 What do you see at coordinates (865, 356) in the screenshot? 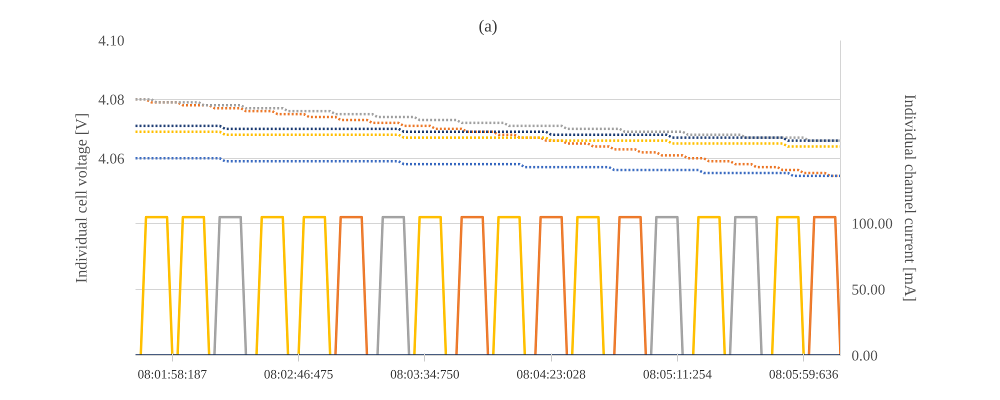
I see `y2-tick-label: 0.00` at bounding box center [865, 356].